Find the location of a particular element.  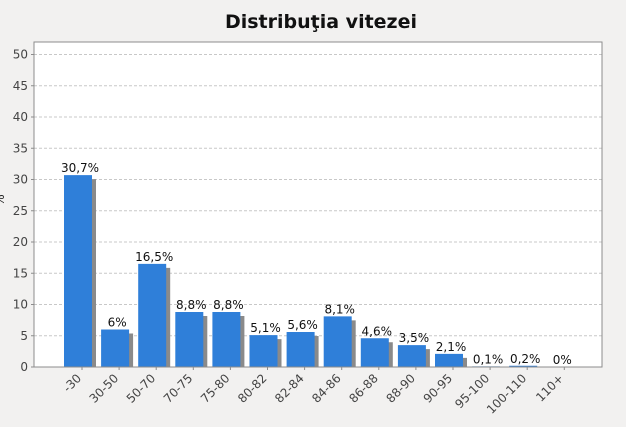

x-tick-label: 90-95 is located at coordinates (438, 388).